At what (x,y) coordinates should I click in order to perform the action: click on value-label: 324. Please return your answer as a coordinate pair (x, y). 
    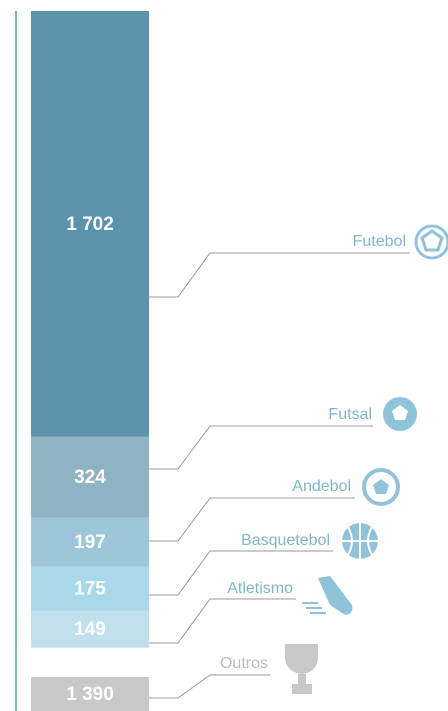
    Looking at the image, I should click on (90, 477).